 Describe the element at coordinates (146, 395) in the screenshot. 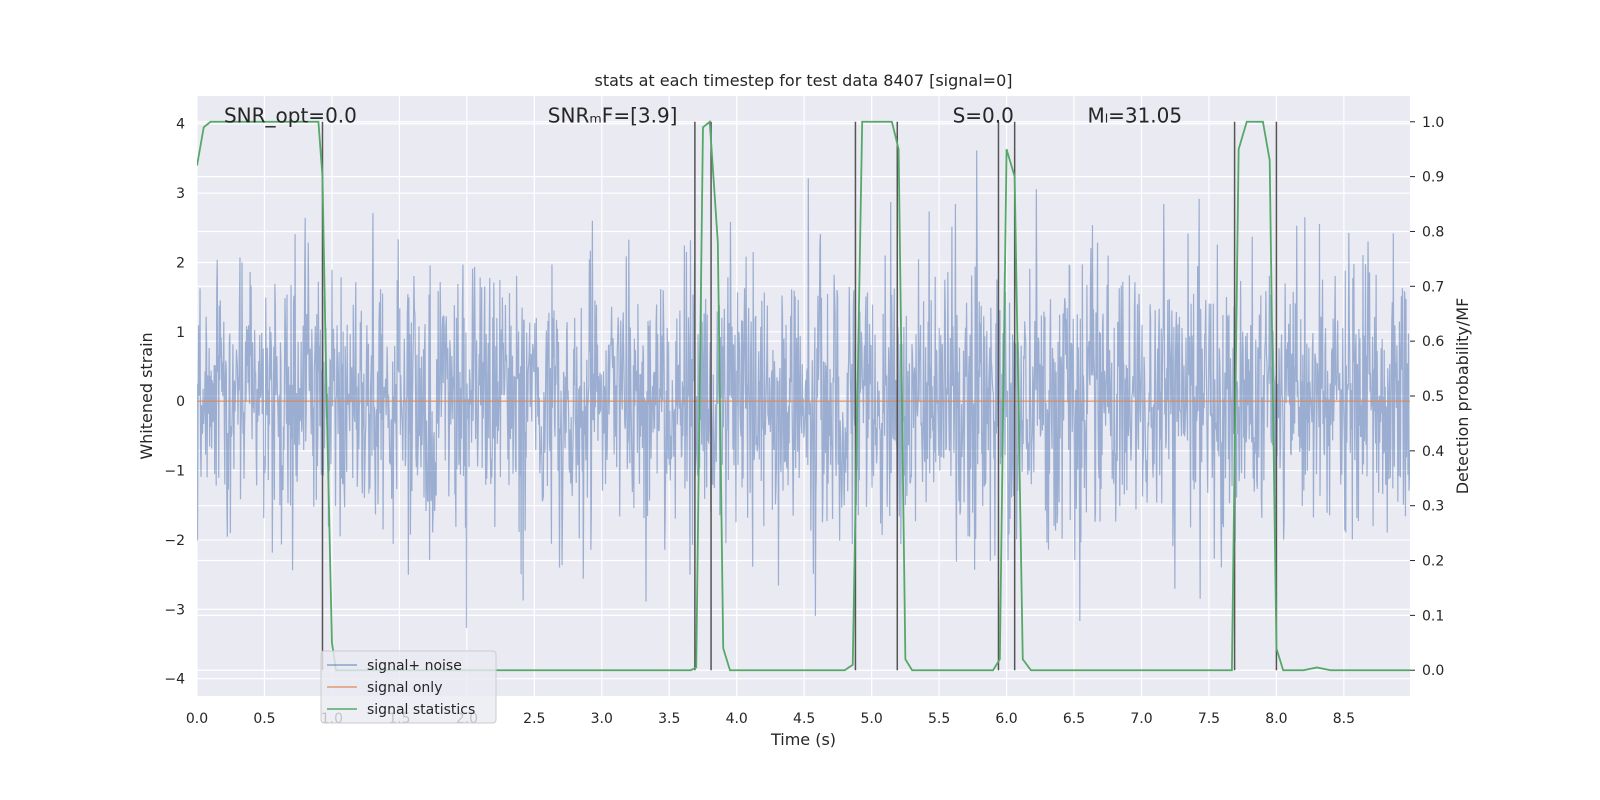

I see `y-axis-label-left: Whitened strain` at that location.